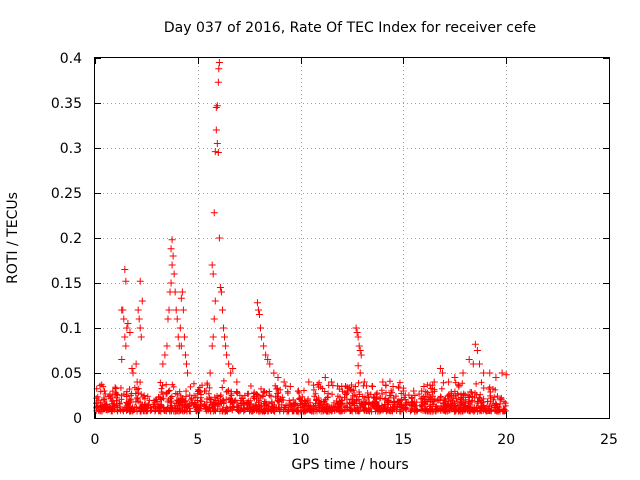  Describe the element at coordinates (301, 396) in the screenshot. I see `baseline-band` at that location.